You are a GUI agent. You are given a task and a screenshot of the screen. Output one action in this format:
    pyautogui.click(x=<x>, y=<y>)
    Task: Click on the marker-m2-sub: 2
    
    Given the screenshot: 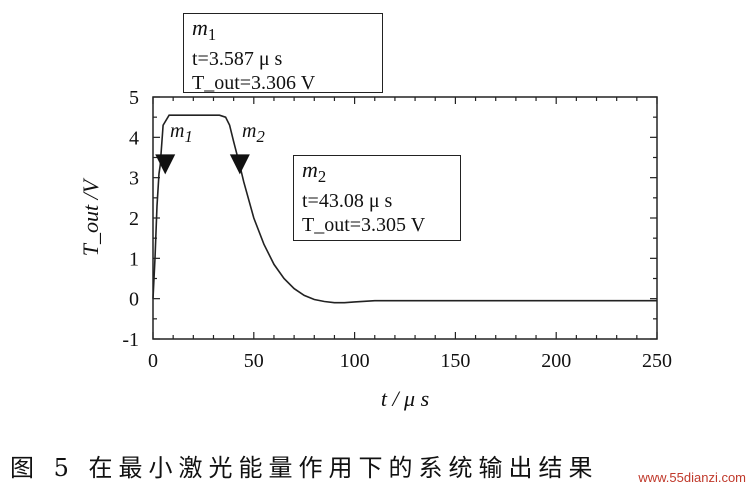 What is the action you would take?
    pyautogui.click(x=322, y=176)
    